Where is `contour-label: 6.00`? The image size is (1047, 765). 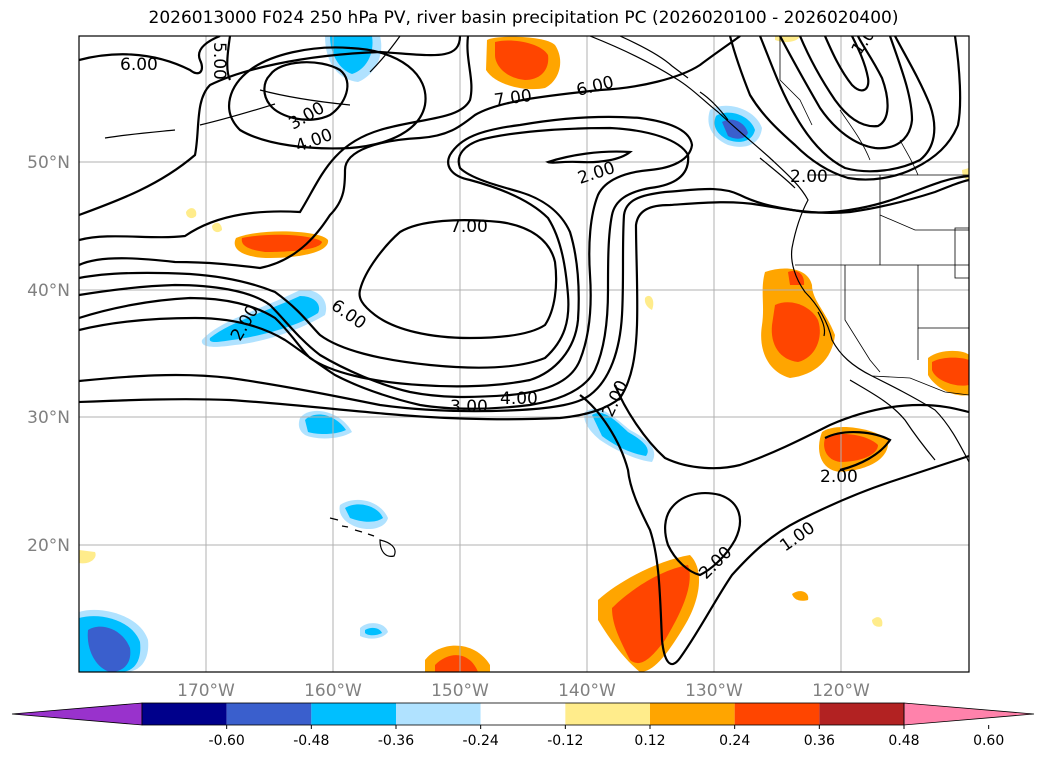
contour-label: 6.00 is located at coordinates (139, 65).